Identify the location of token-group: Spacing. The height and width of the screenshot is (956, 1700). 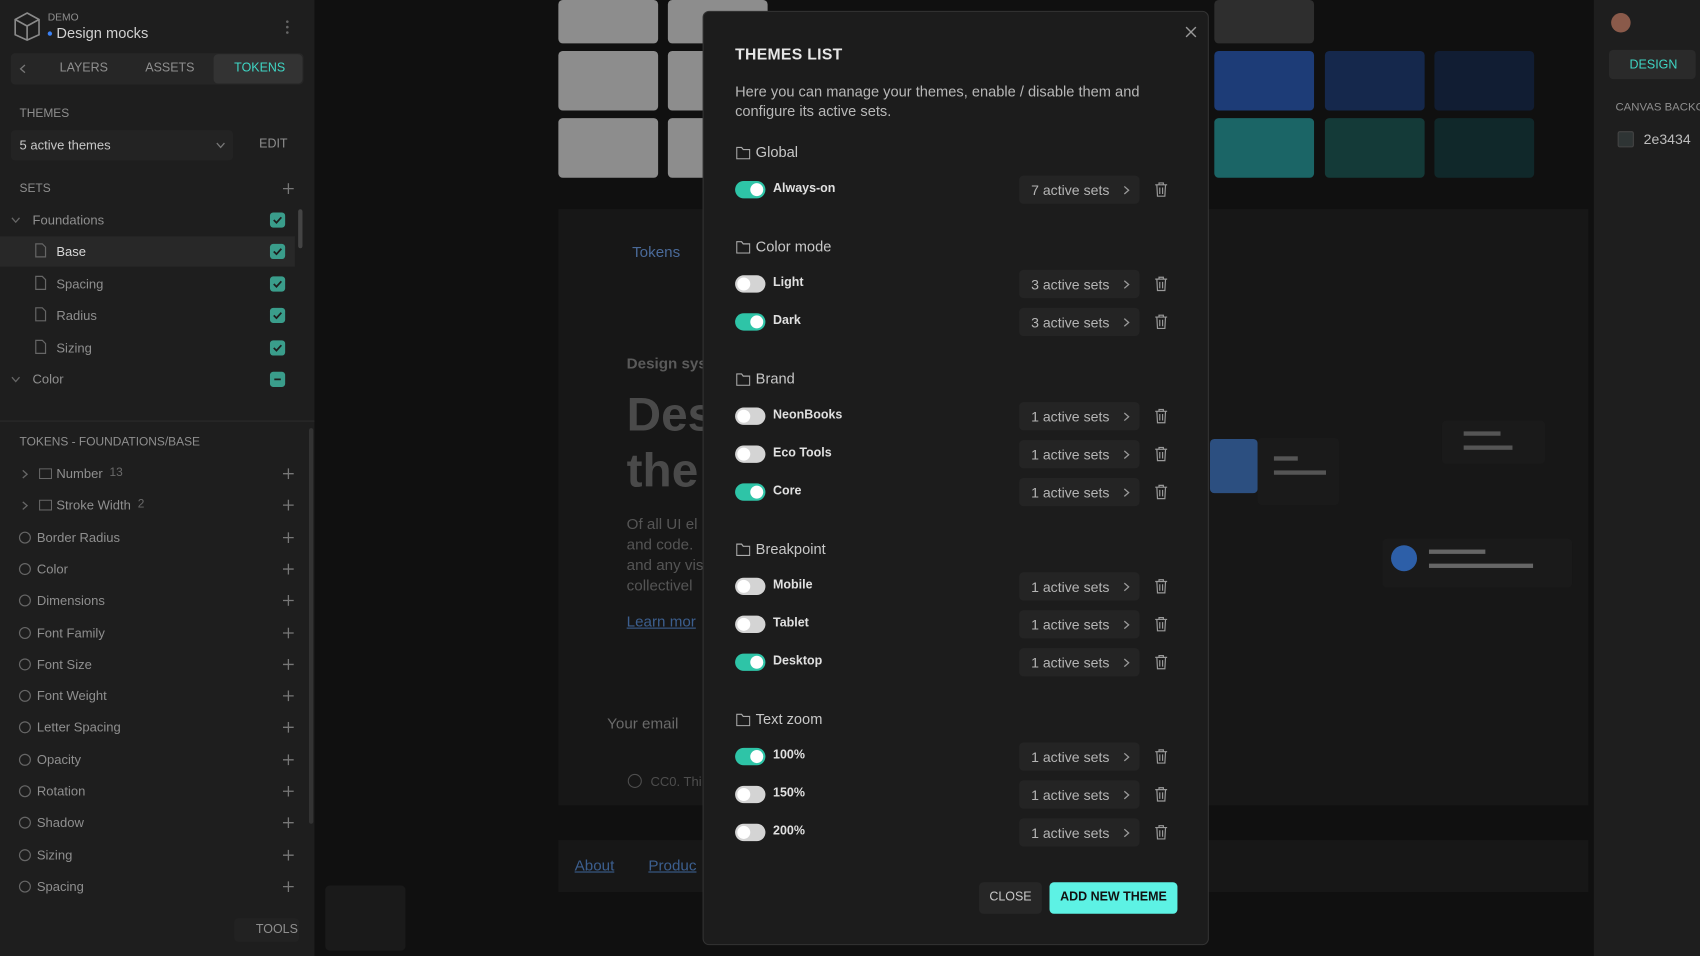
(60, 886).